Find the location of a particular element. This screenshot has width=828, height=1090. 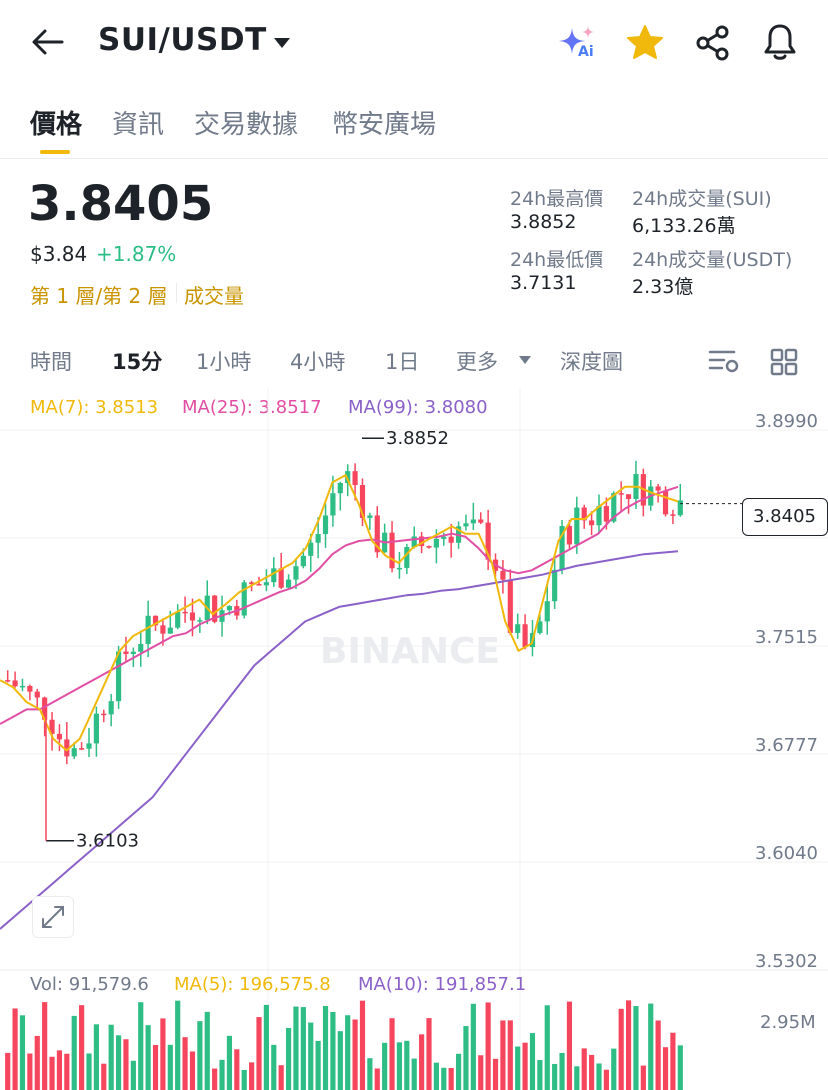

back-arrow-icon is located at coordinates (48, 42).